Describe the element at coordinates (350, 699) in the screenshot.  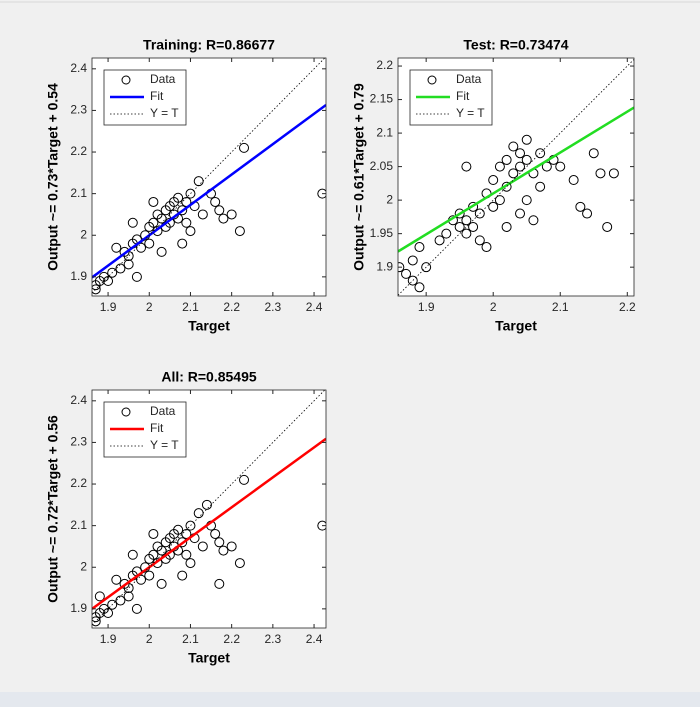
I see `taskbar-strip` at that location.